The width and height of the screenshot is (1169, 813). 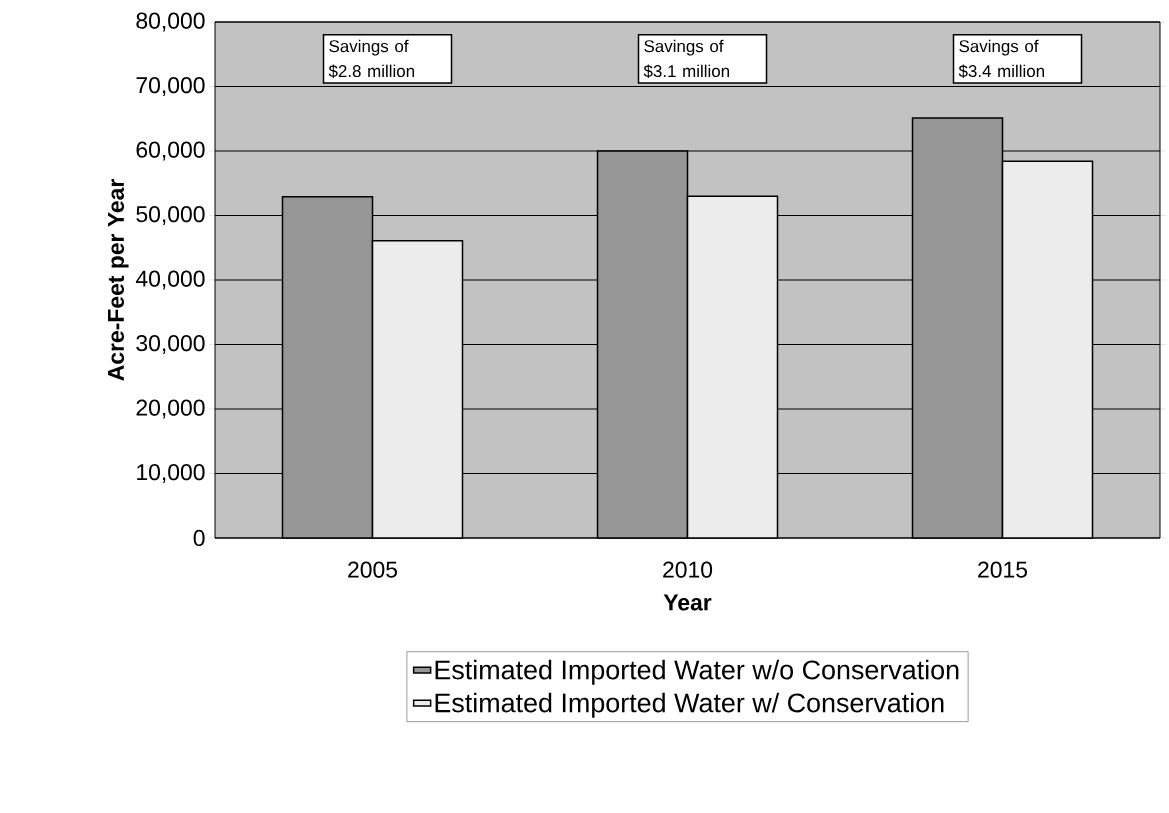 I want to click on y-tick-label: 60,000, so click(x=170, y=151).